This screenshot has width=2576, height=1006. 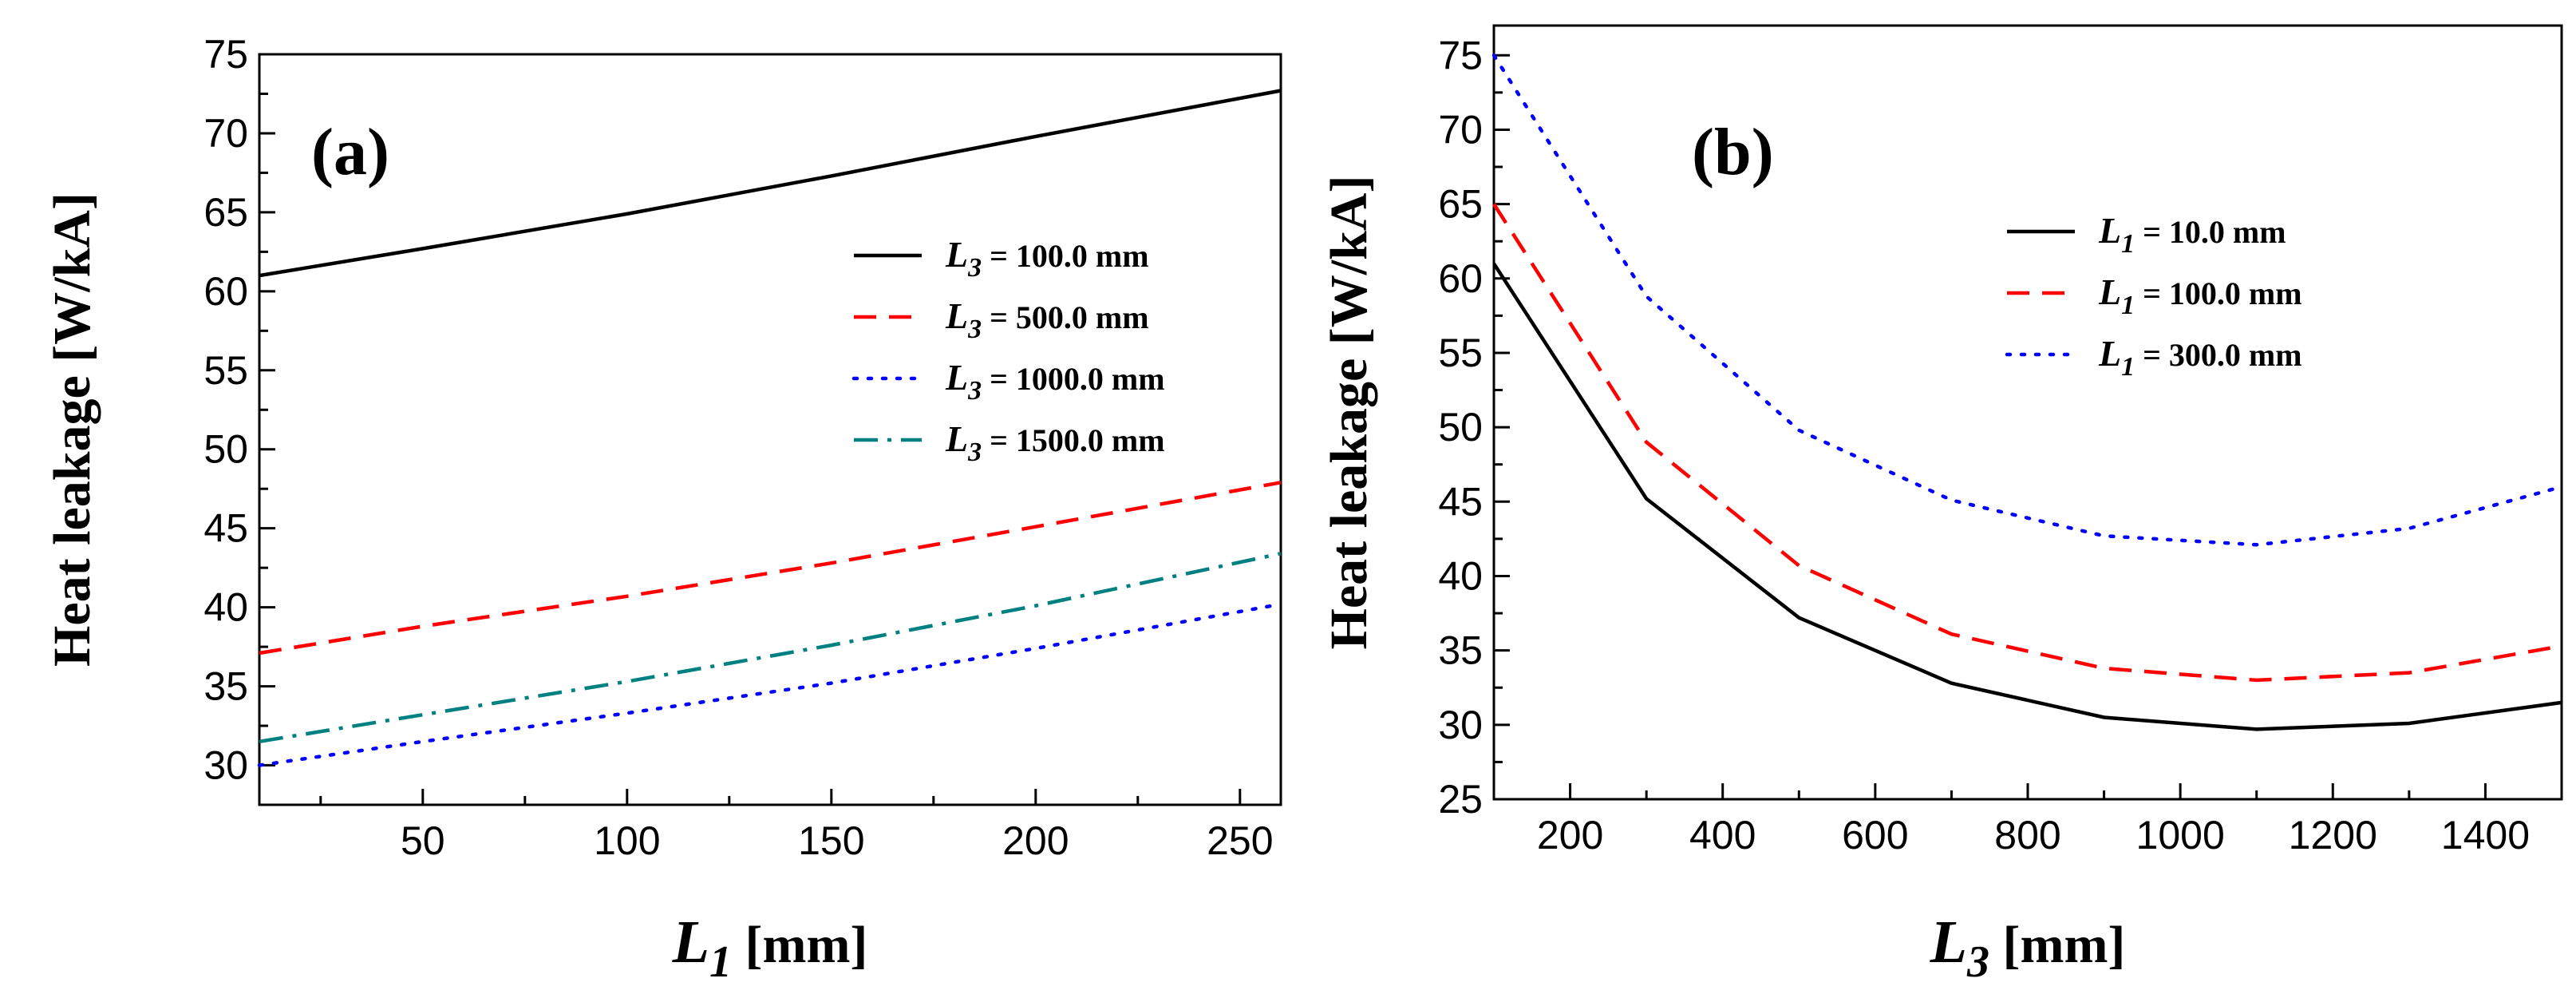 I want to click on y-tick-label-a: 65, so click(x=225, y=212).